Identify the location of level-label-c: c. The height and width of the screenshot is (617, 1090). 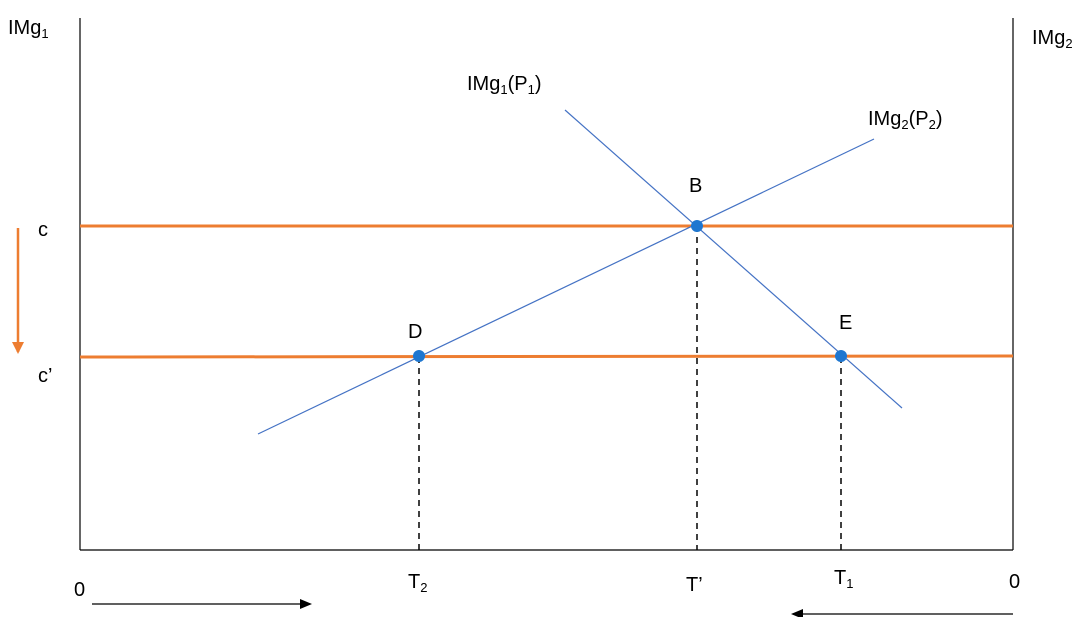
(43, 230).